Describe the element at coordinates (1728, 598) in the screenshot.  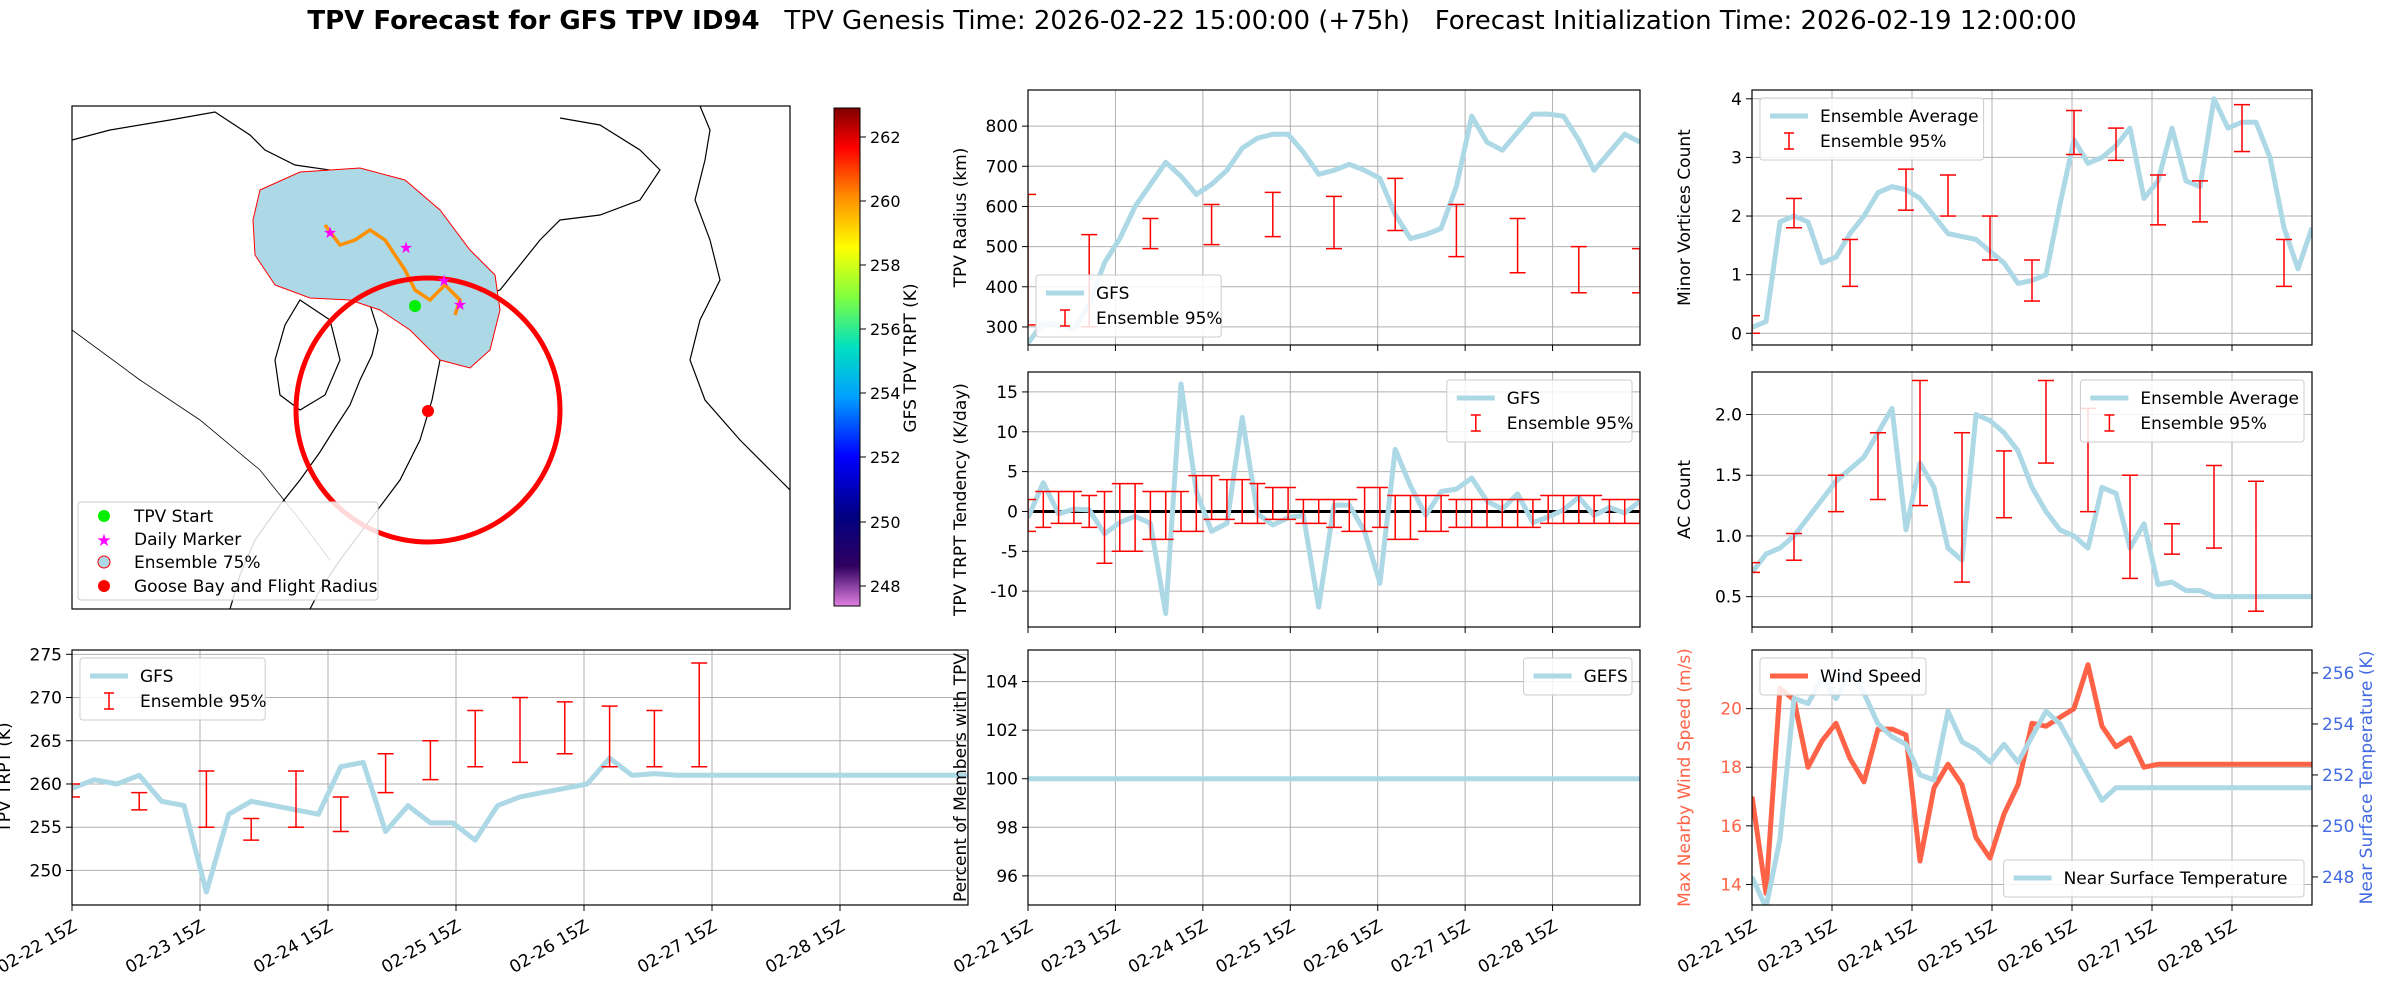
I see `y-tick-label: 0.5` at that location.